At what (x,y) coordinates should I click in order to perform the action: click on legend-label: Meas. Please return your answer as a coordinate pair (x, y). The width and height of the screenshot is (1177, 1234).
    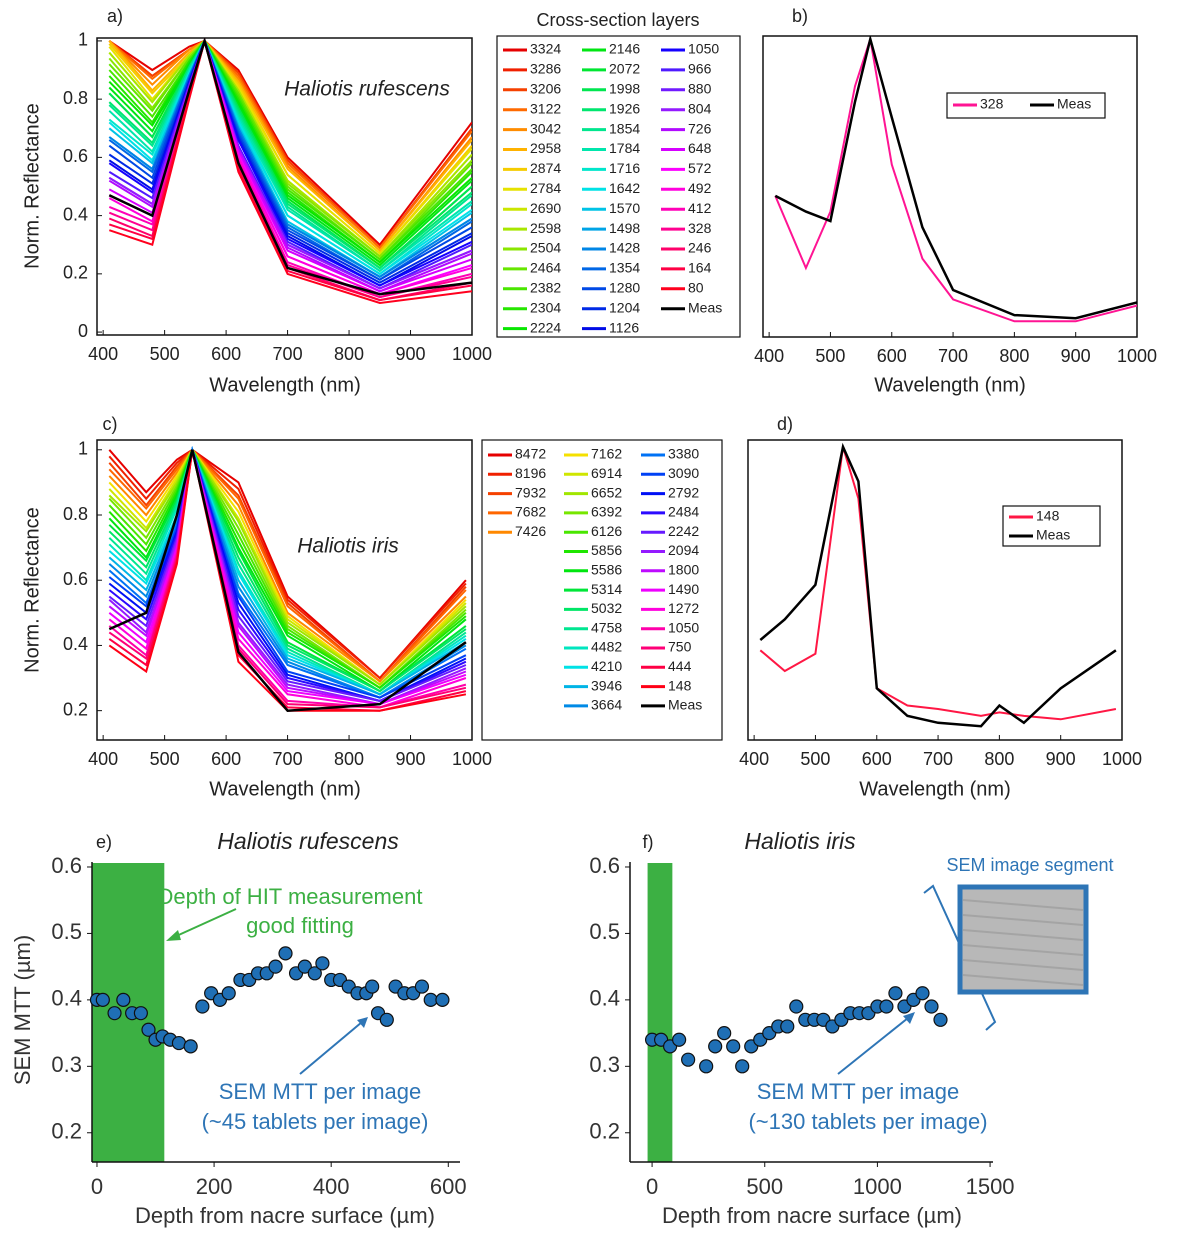
    Looking at the image, I should click on (1053, 535).